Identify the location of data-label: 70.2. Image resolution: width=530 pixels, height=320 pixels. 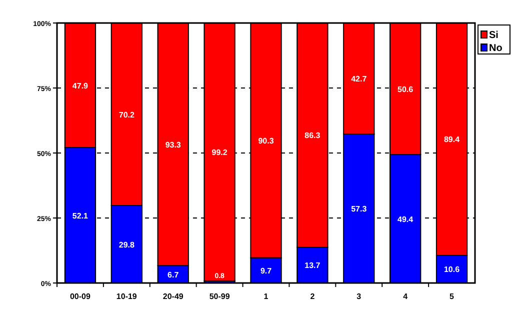
(126, 115).